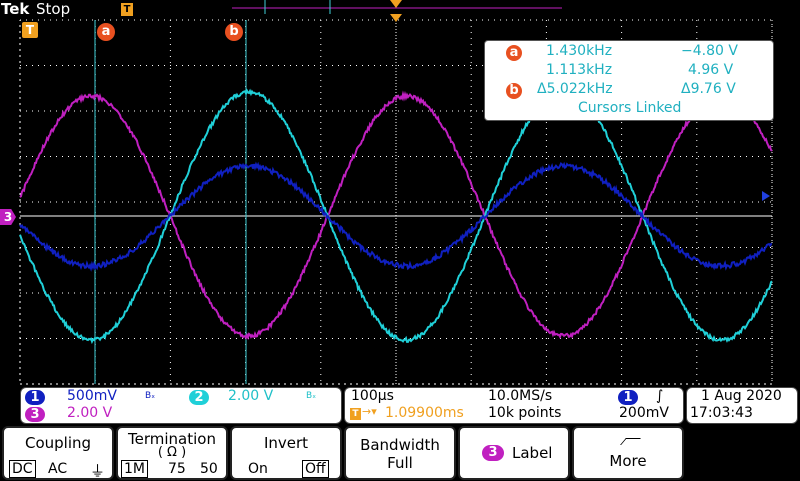  What do you see at coordinates (286, 443) in the screenshot?
I see `invert-title: Invert` at bounding box center [286, 443].